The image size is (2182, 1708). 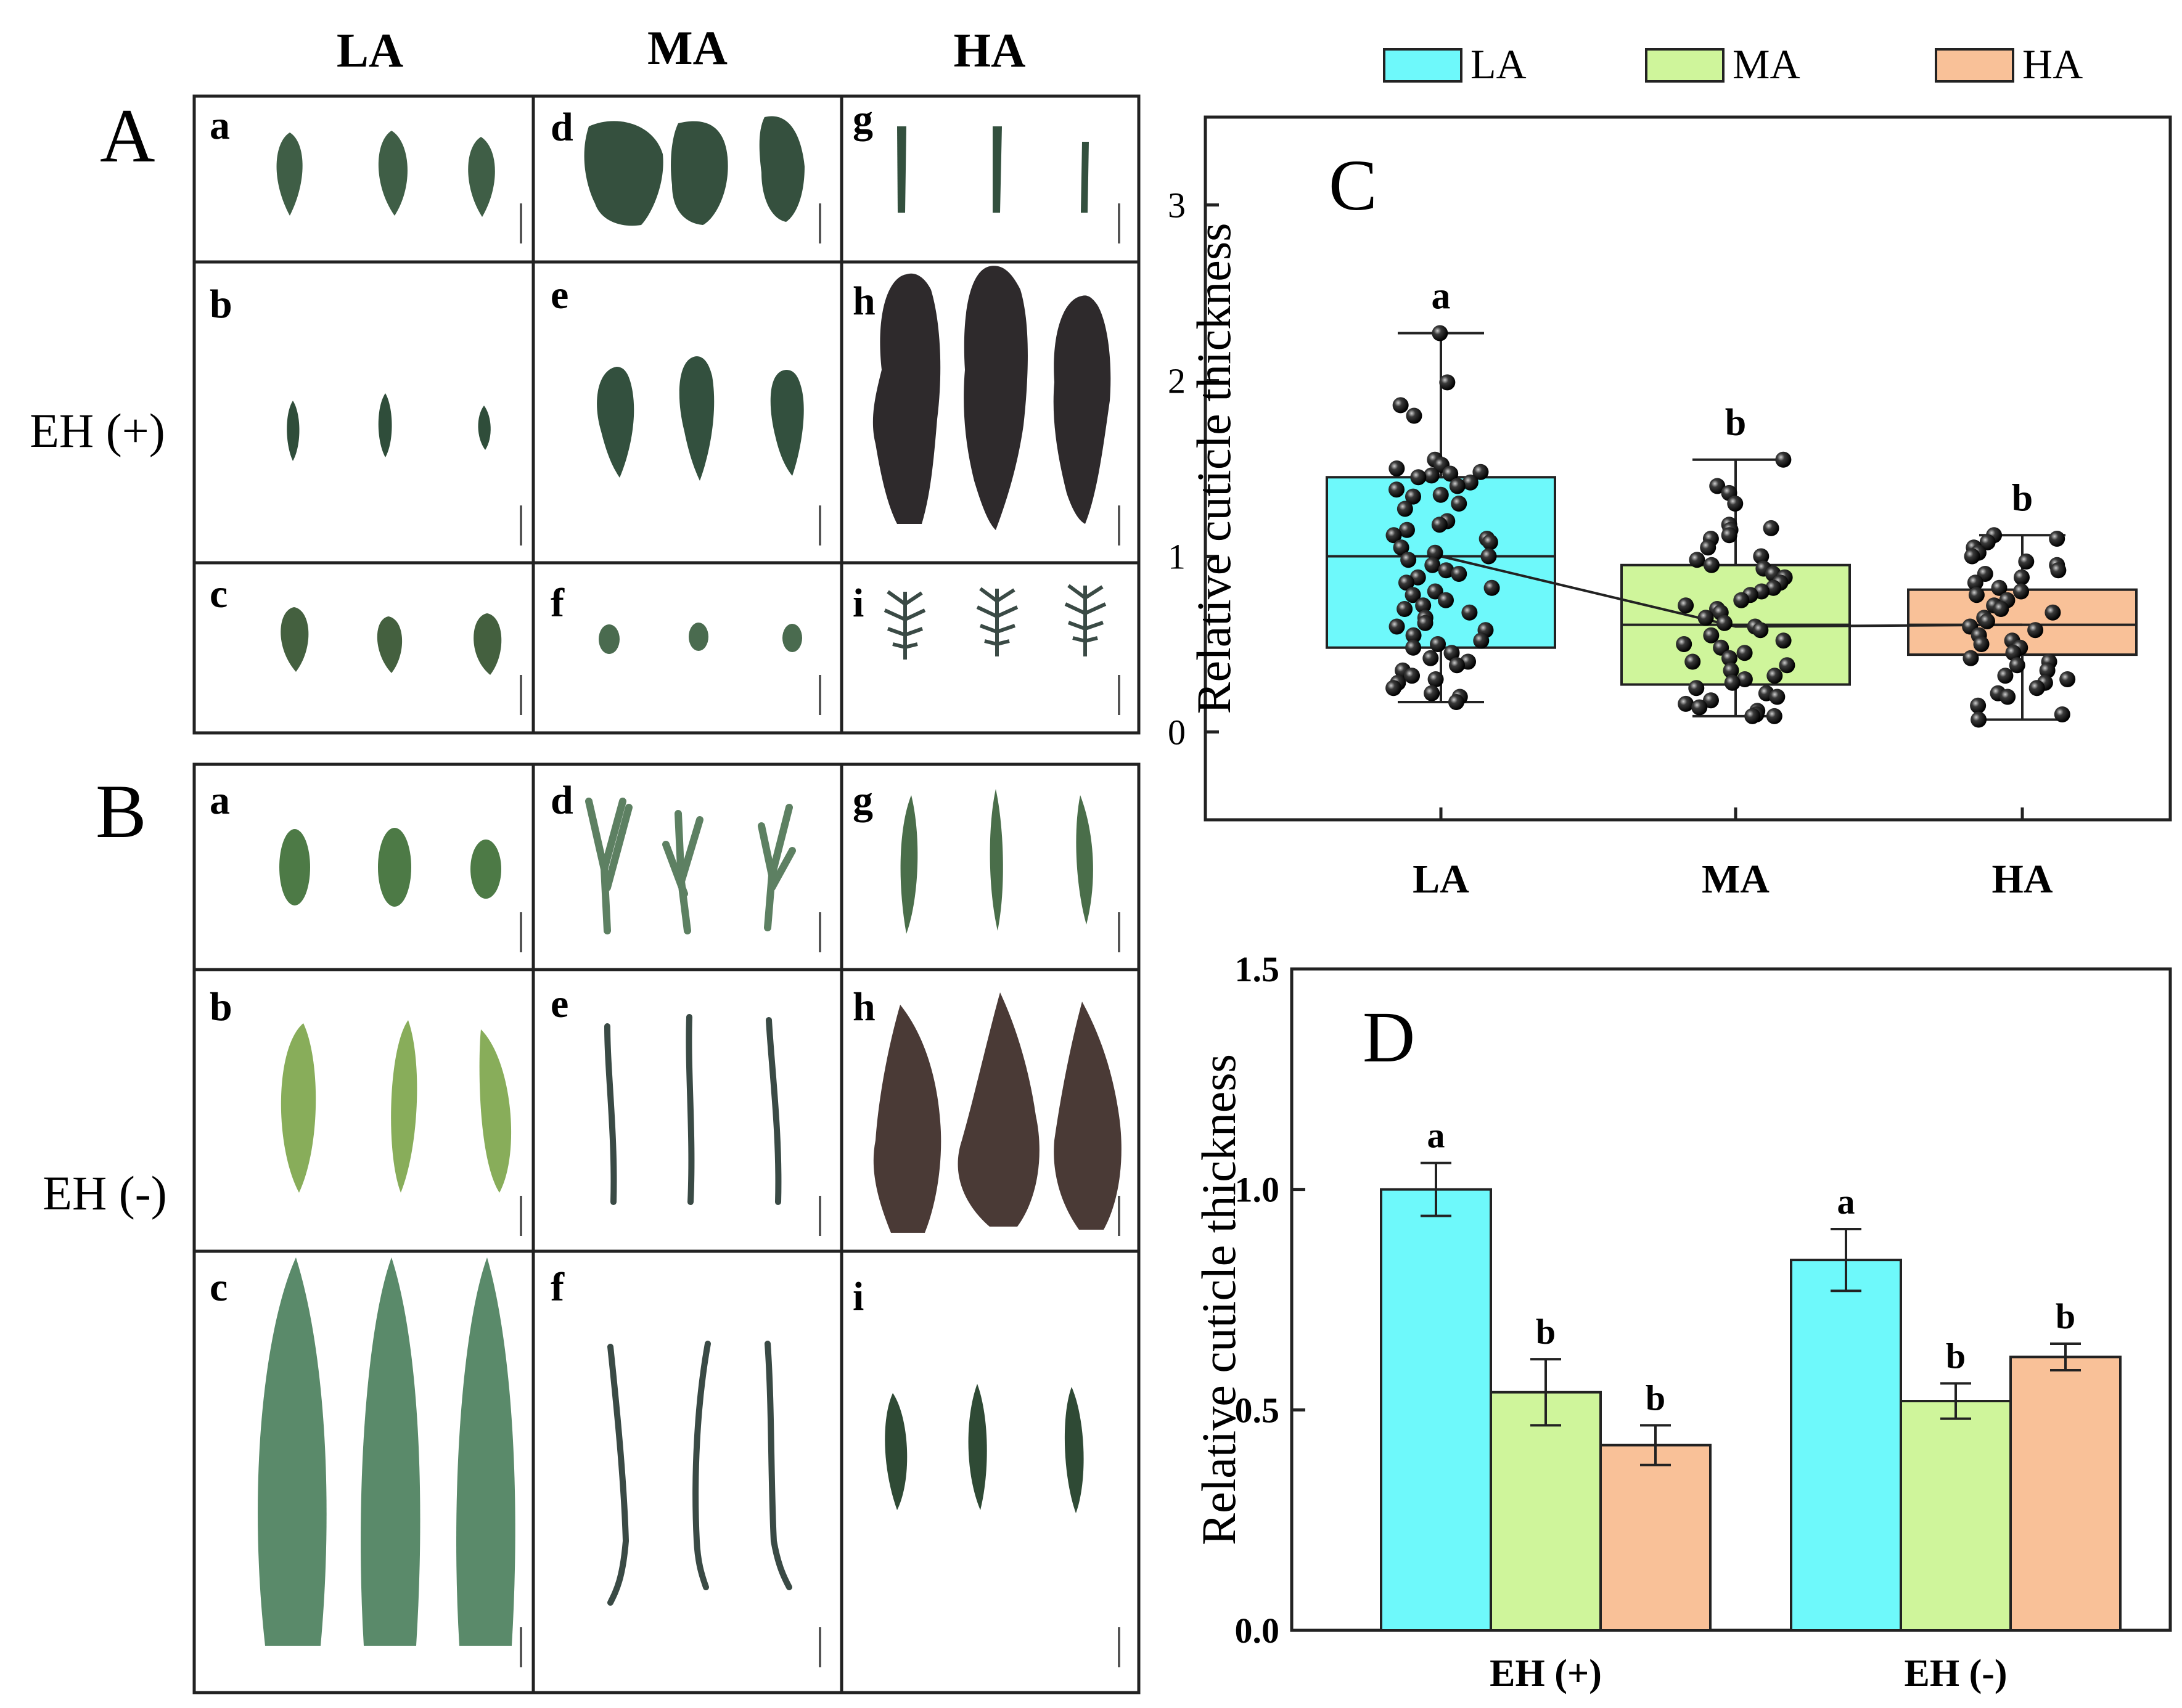 I want to click on chart-d-panel-label: D, so click(x=1389, y=1037).